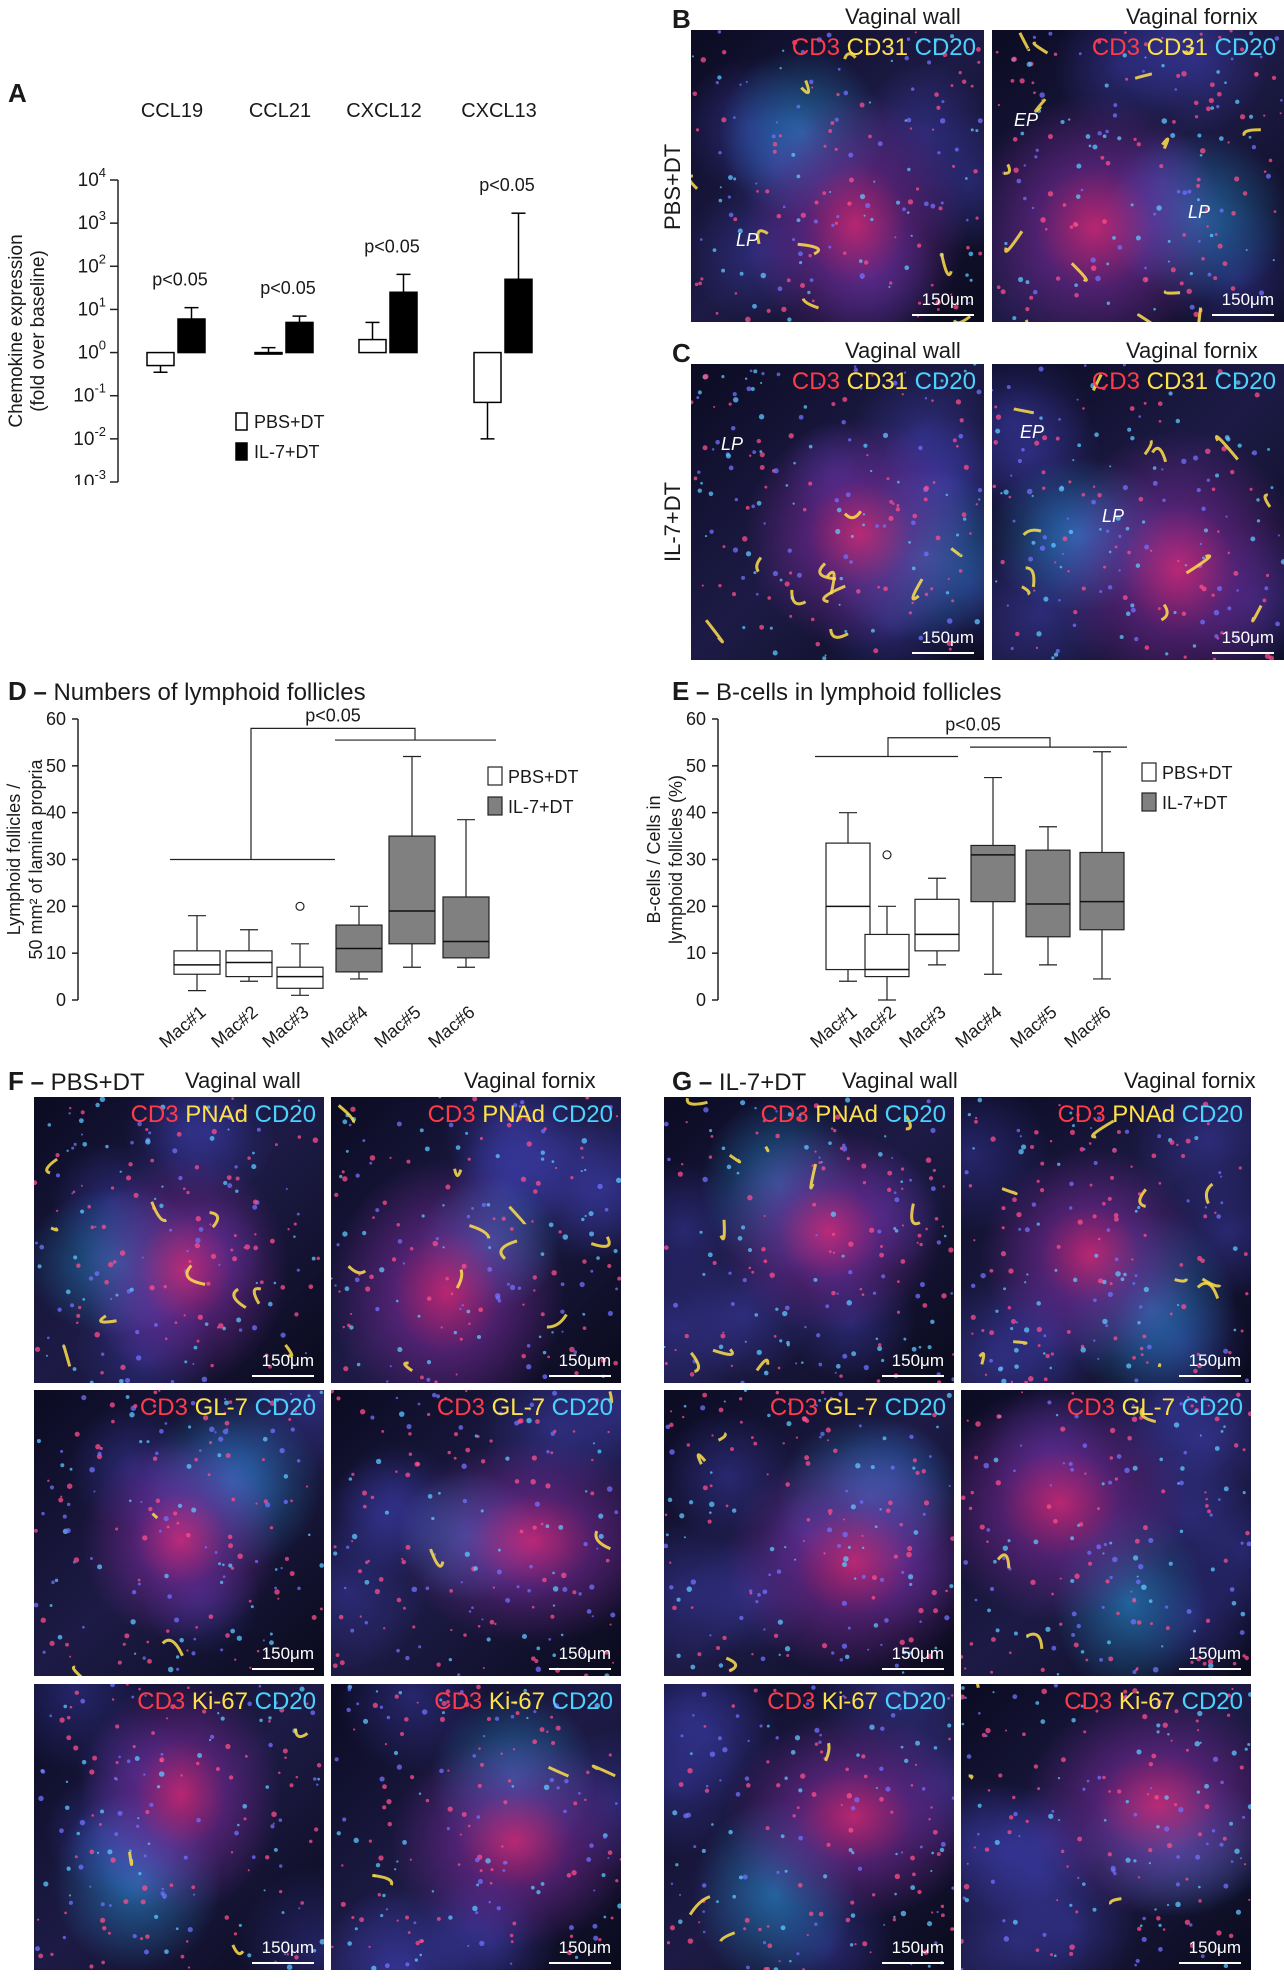 The image size is (1284, 1985). What do you see at coordinates (1197, 773) in the screenshot?
I see `legend-label: PBS+DT` at bounding box center [1197, 773].